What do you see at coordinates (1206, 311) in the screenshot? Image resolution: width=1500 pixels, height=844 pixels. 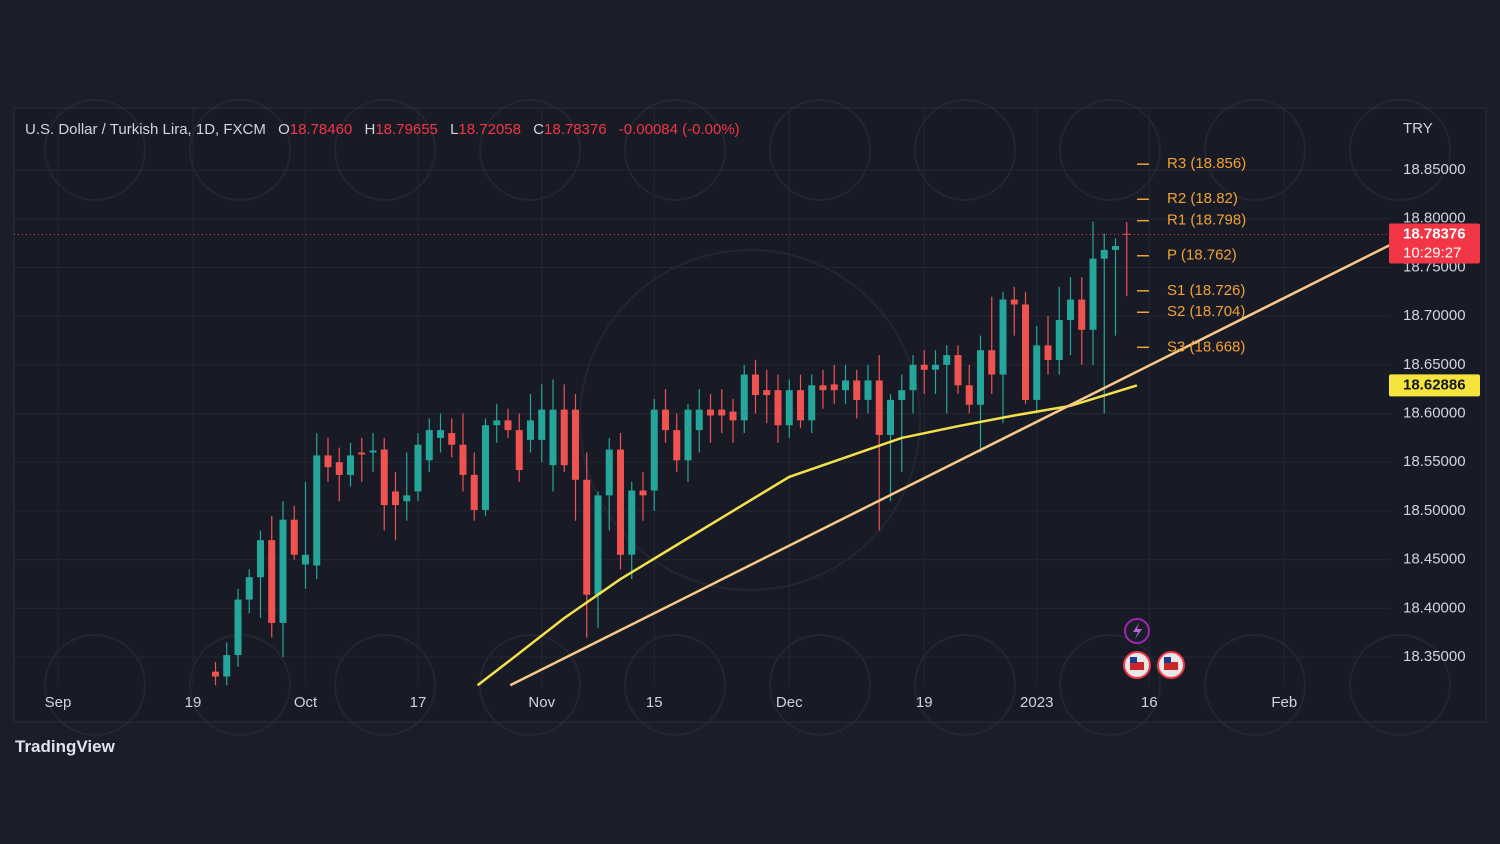 I see `pivot-label: S2 (18.704)` at bounding box center [1206, 311].